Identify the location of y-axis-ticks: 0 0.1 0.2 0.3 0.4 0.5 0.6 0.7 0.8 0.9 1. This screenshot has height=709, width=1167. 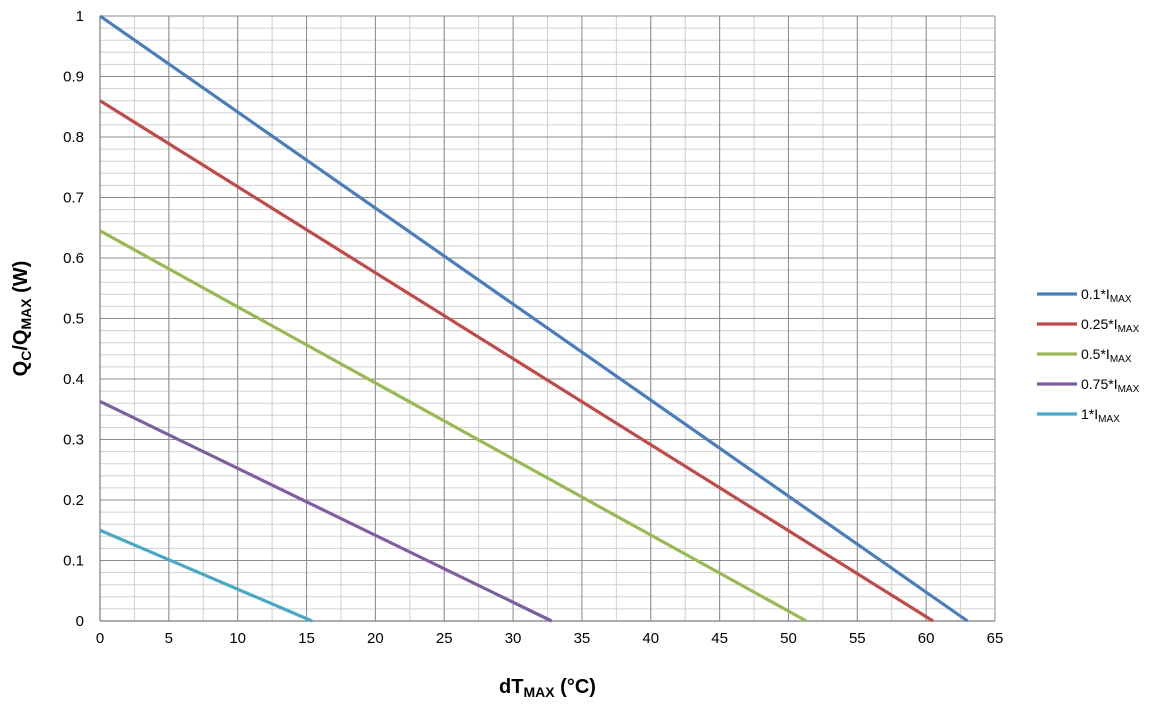
(73, 319).